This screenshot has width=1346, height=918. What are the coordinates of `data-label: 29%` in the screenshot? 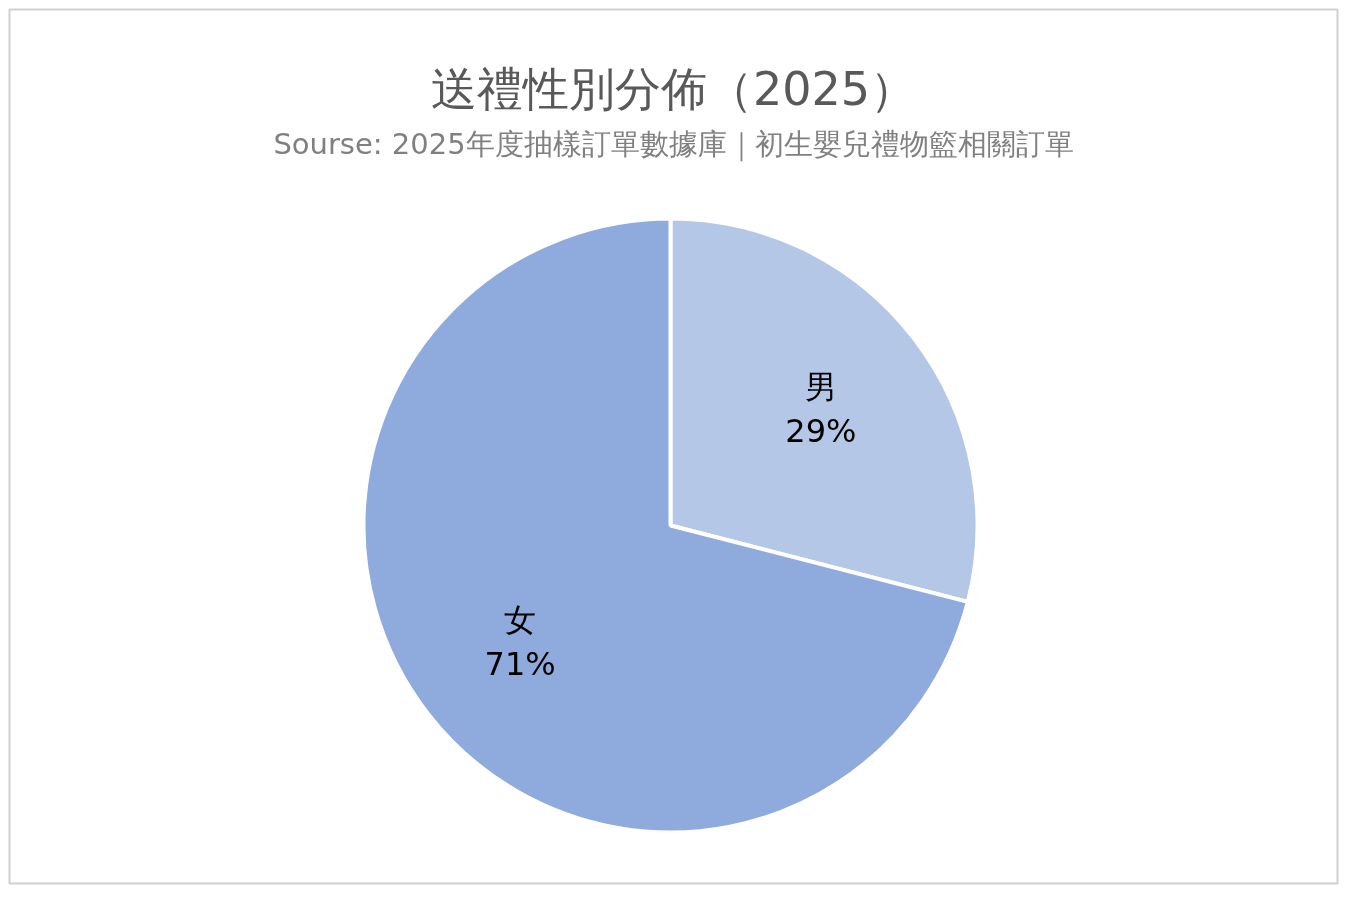 It's located at (821, 430).